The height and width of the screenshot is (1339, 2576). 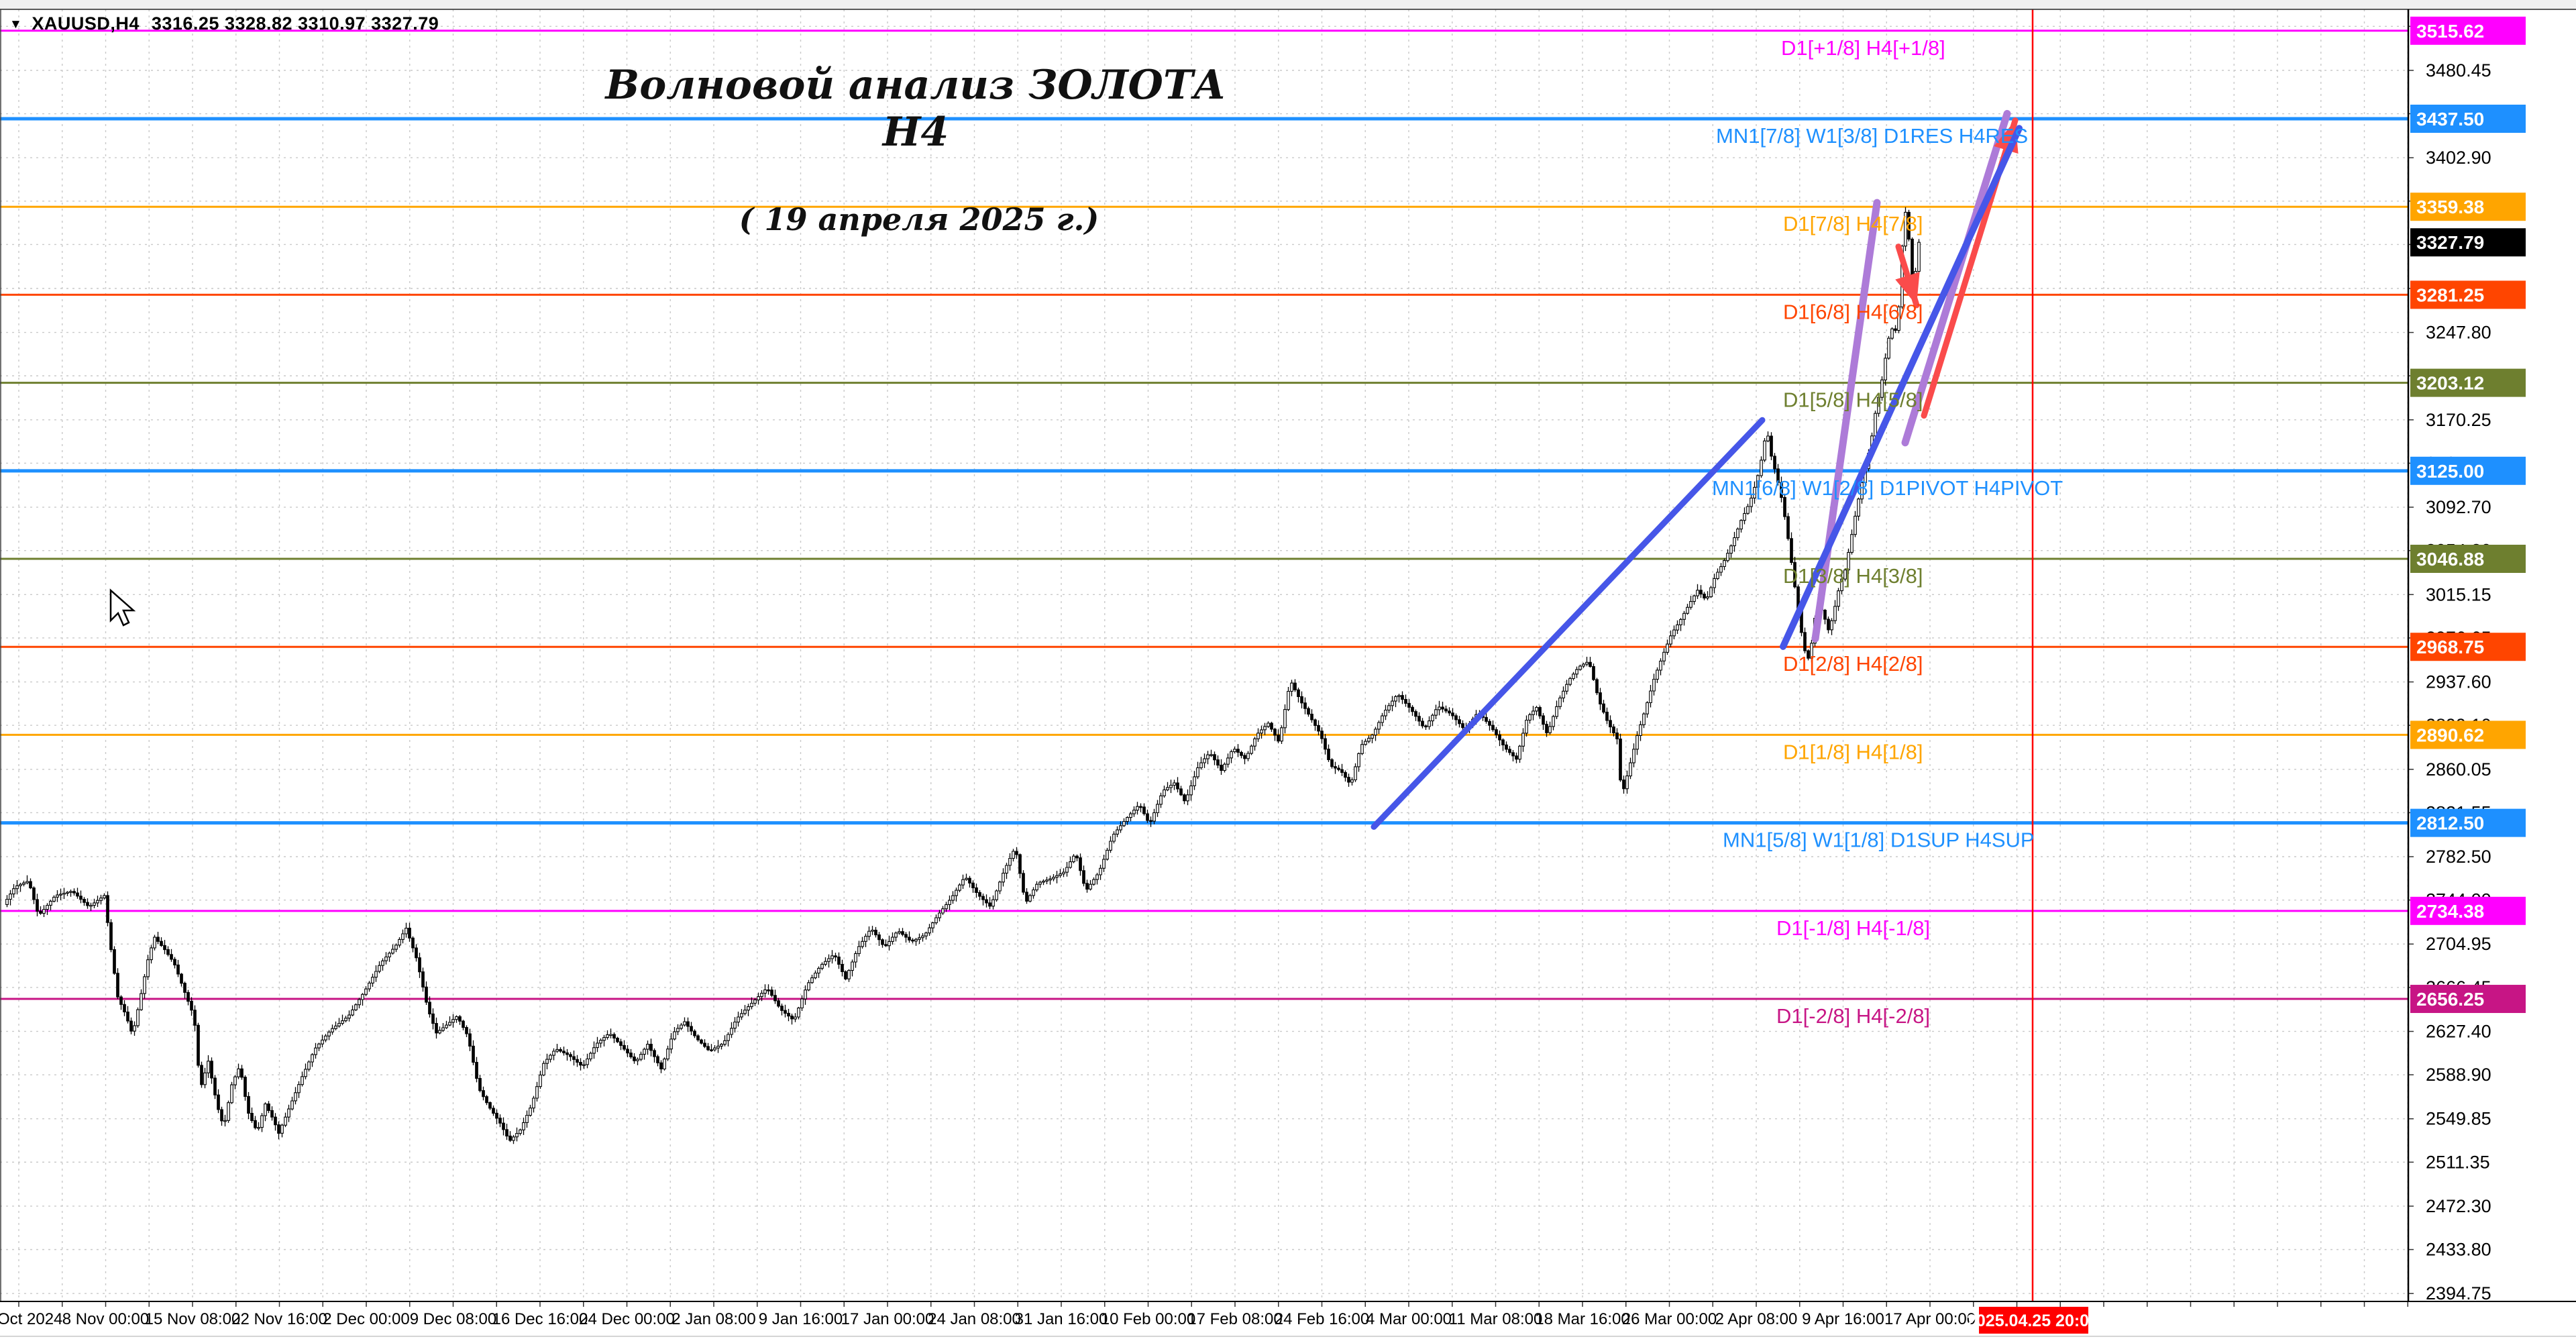 I want to click on level-price-badge: 3125.00, so click(x=2450, y=471).